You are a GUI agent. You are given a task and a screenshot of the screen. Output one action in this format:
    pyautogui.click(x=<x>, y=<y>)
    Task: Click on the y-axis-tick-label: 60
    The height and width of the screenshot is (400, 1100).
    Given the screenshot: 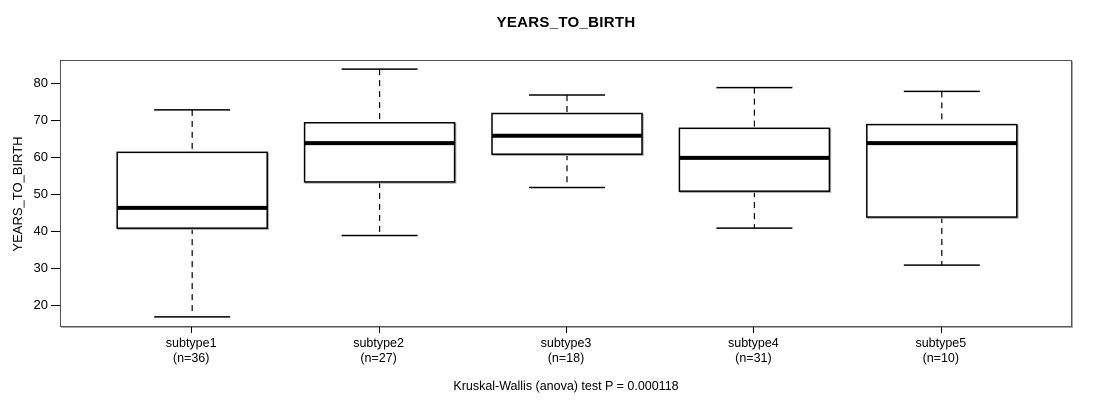 What is the action you would take?
    pyautogui.click(x=40, y=156)
    